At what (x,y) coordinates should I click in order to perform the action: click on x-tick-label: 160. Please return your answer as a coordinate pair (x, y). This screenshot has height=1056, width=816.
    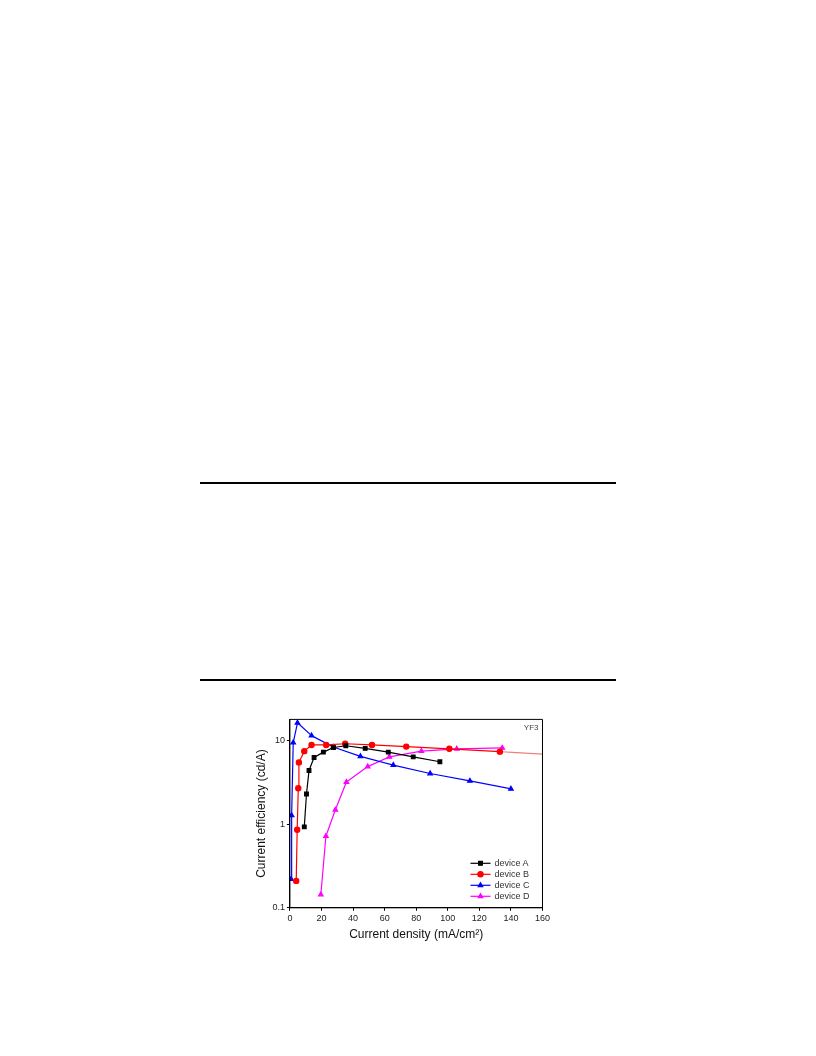
    Looking at the image, I should click on (542, 917).